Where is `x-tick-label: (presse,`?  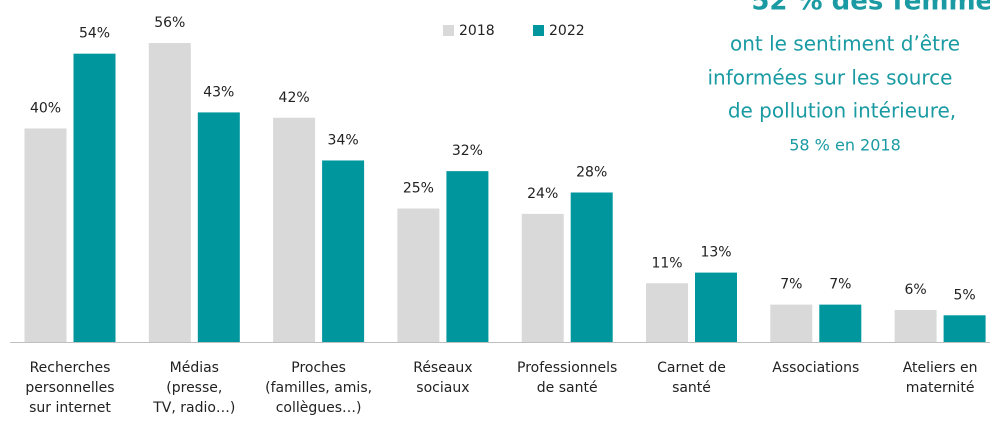 x-tick-label: (presse, is located at coordinates (194, 388).